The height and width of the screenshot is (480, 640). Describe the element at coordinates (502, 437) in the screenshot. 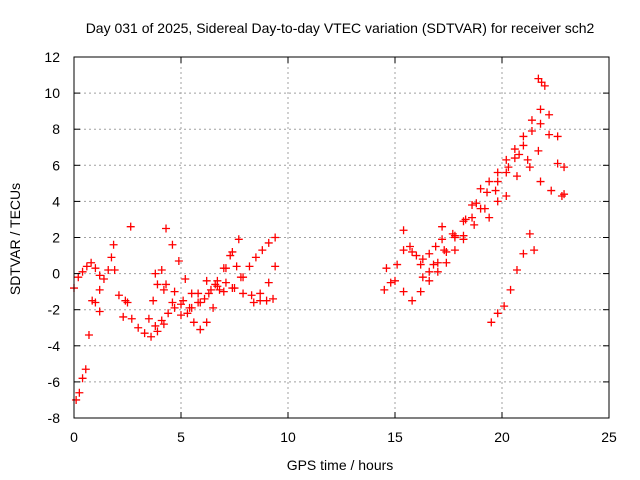

I see `x-tick-label: 20` at that location.